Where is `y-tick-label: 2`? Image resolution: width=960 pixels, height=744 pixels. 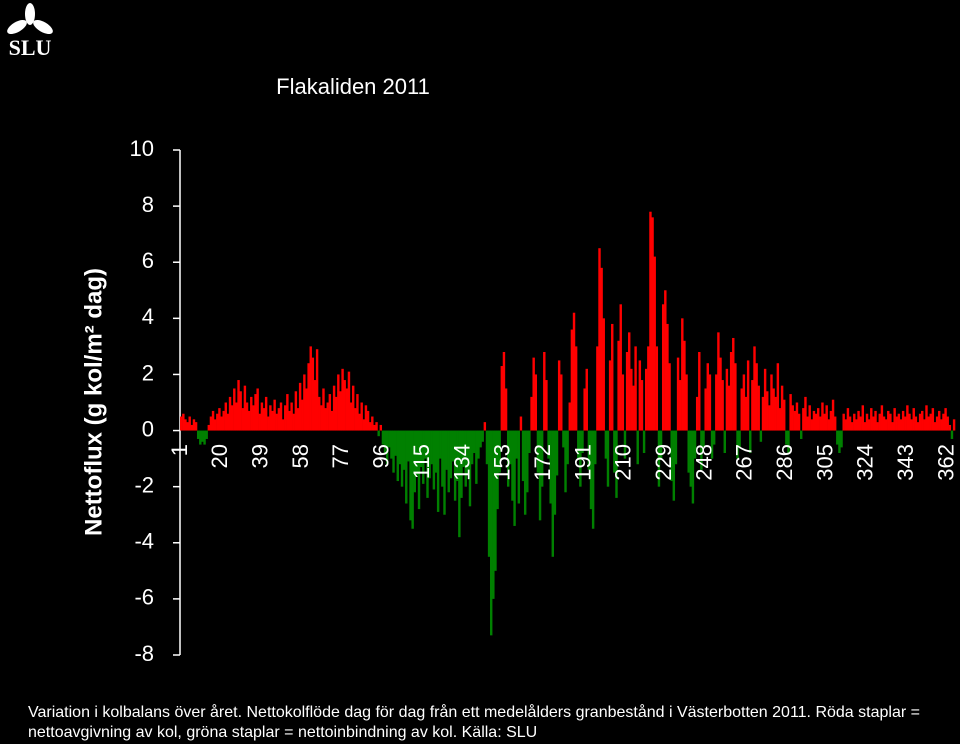
y-tick-label: 2 is located at coordinates (148, 372).